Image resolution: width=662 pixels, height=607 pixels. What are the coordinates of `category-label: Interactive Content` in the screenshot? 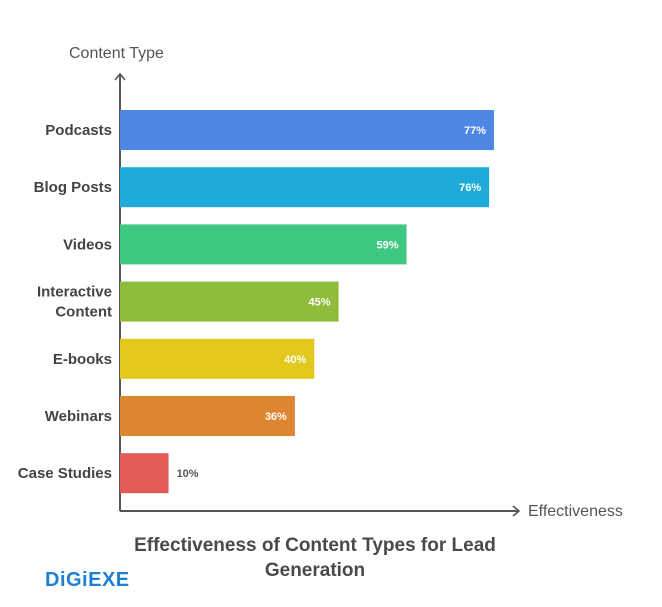 It's located at (74, 302).